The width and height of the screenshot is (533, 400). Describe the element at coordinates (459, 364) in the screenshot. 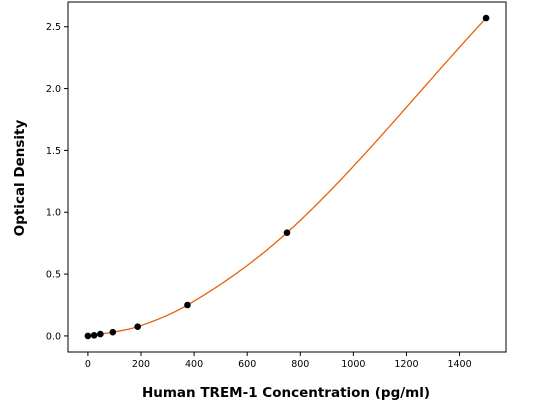

I see `x-tick-label: 1400` at that location.